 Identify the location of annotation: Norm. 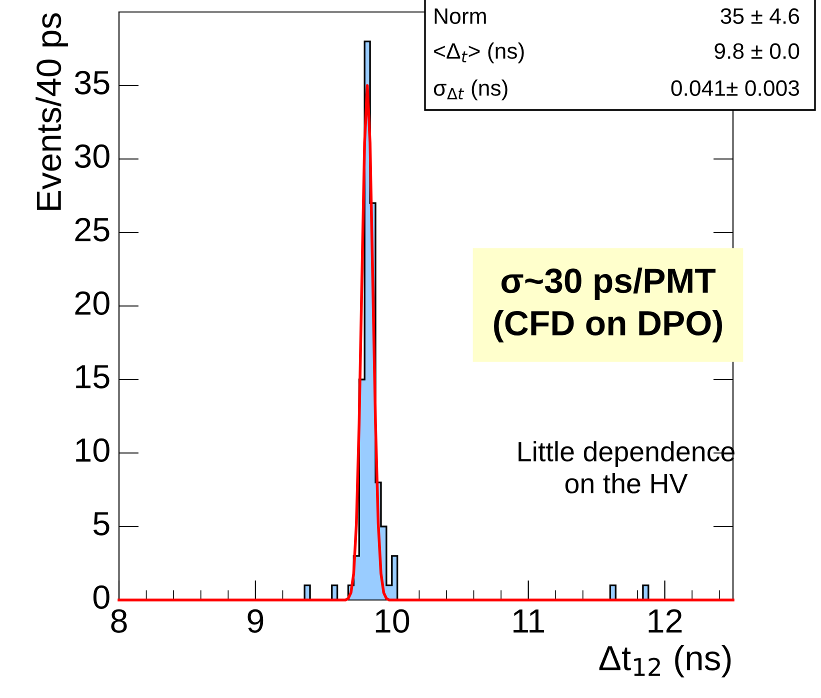
(460, 16).